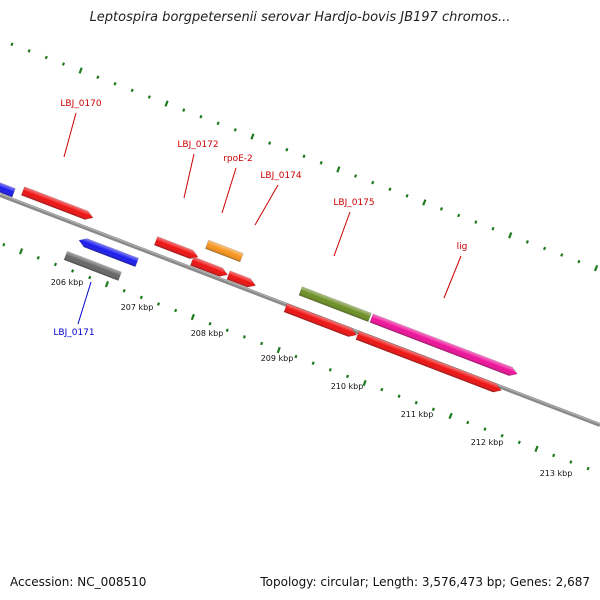 The image size is (600, 600). I want to click on gene-label: LBJ_0175, so click(353, 203).